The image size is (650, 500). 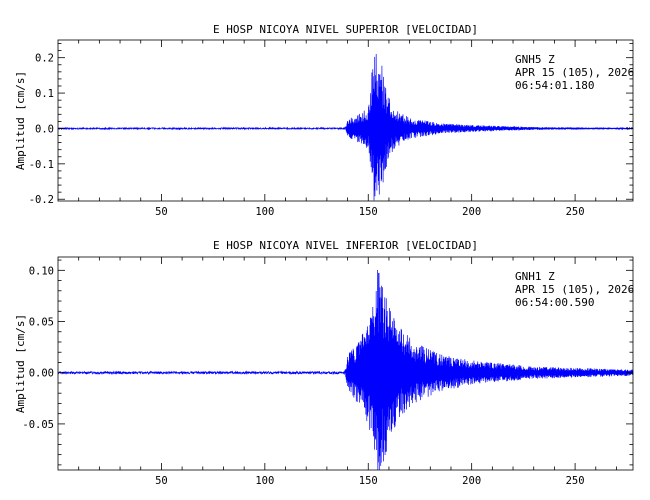 What do you see at coordinates (554, 302) in the screenshot?
I see `station-annotation: 06:54:00.590` at bounding box center [554, 302].